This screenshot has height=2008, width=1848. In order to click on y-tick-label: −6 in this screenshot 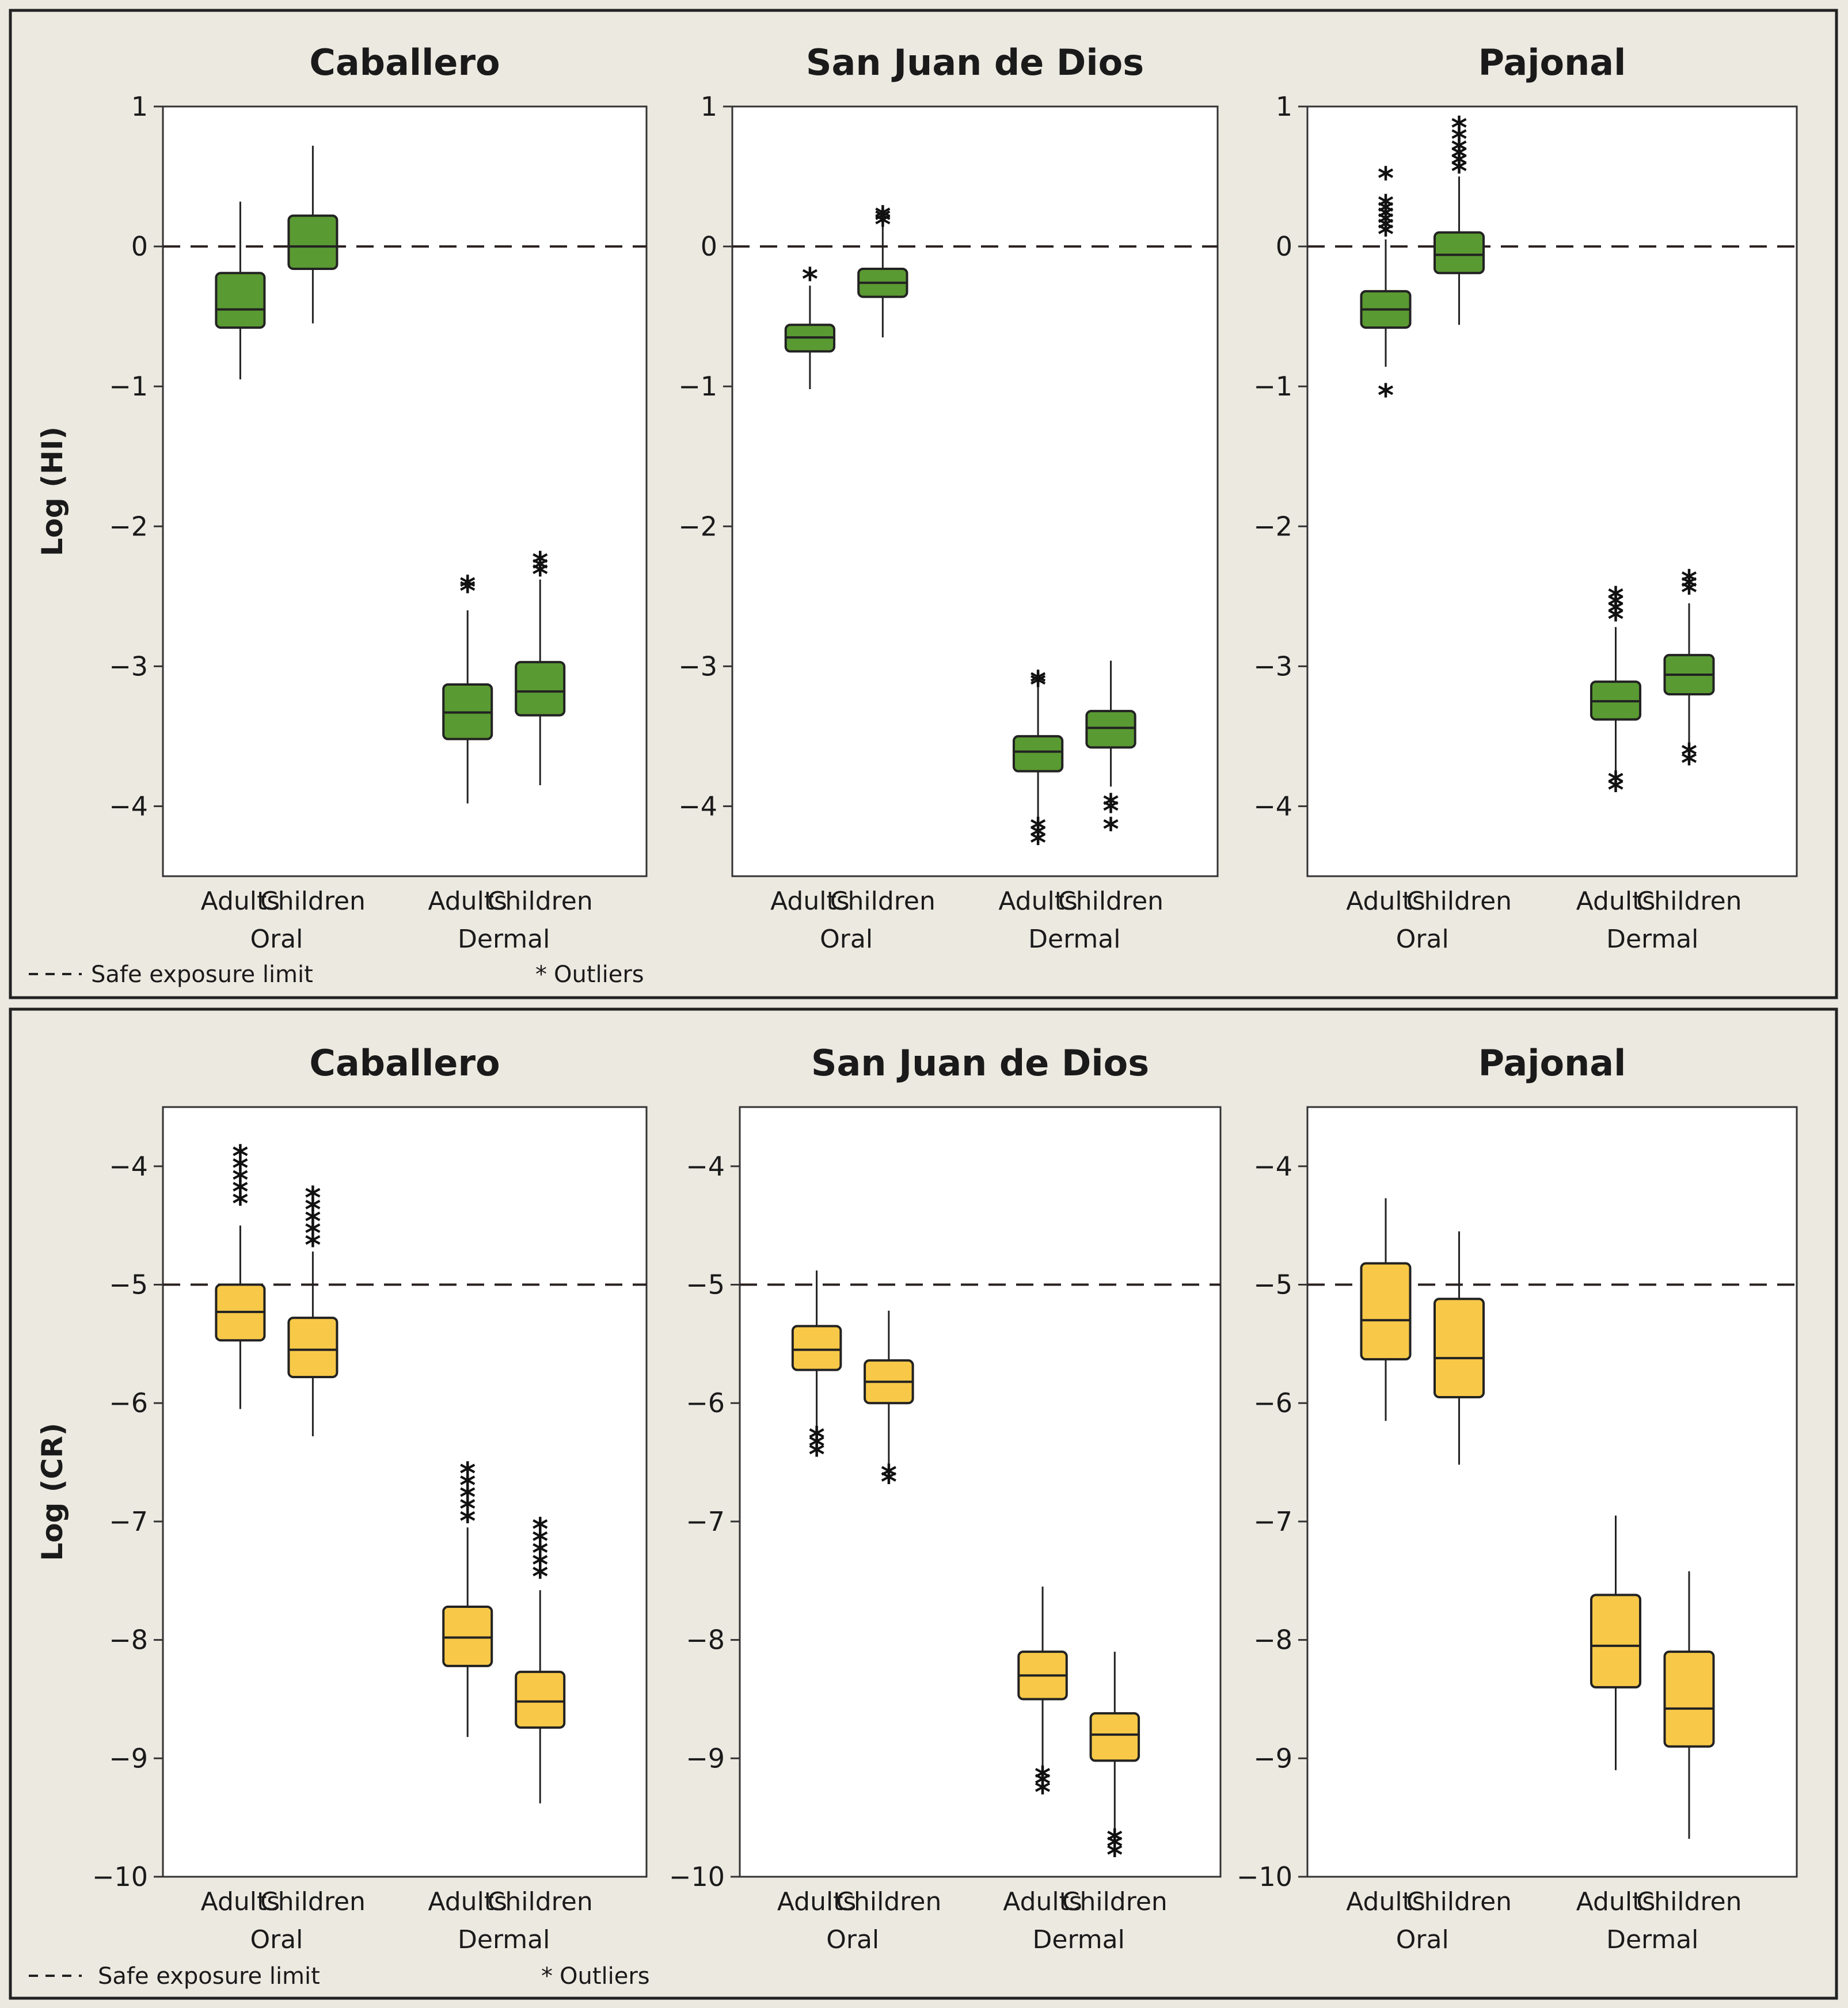, I will do `click(1272, 1403)`.